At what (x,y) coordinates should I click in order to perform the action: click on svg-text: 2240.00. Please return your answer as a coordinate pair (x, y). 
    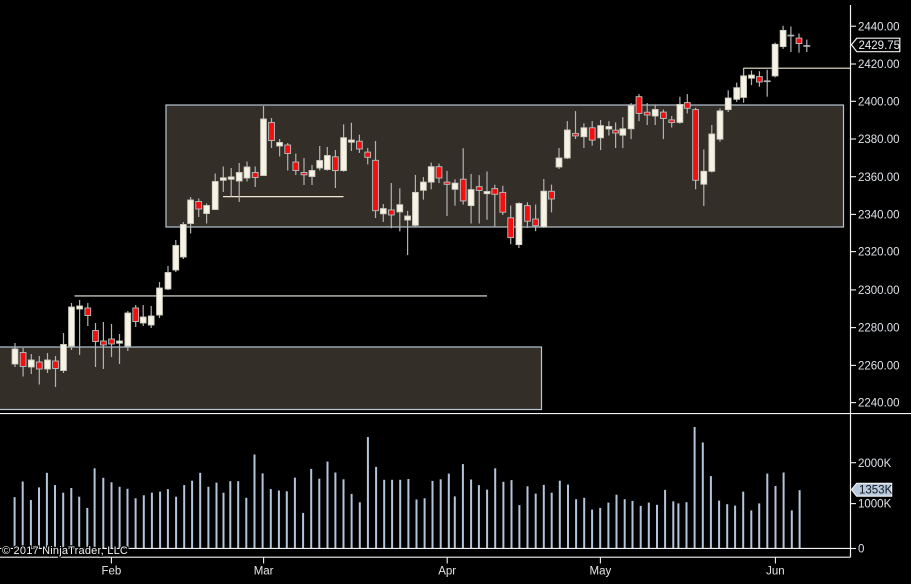
    Looking at the image, I should click on (879, 404).